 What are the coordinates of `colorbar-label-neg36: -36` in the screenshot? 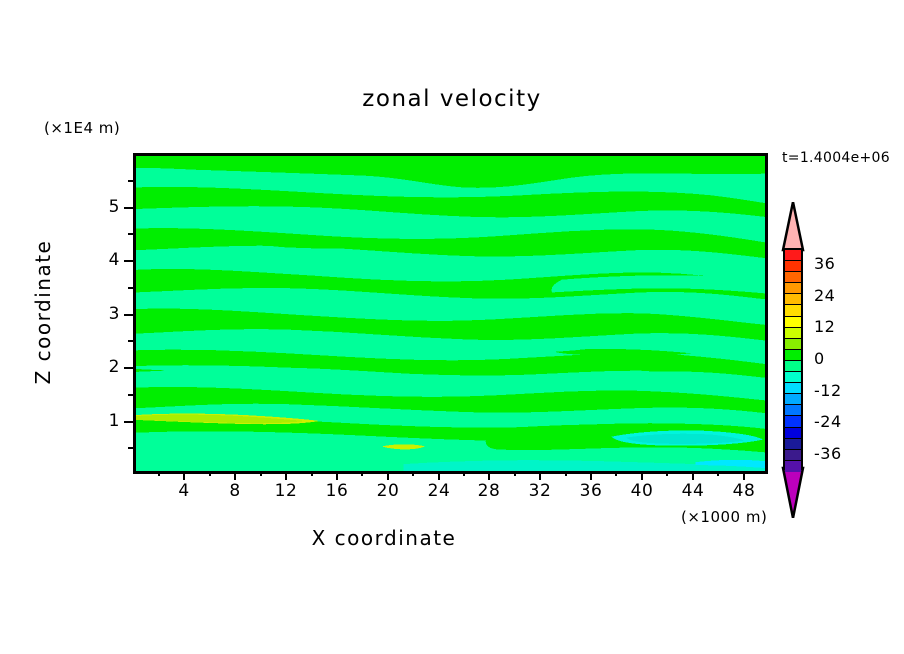 It's located at (828, 454).